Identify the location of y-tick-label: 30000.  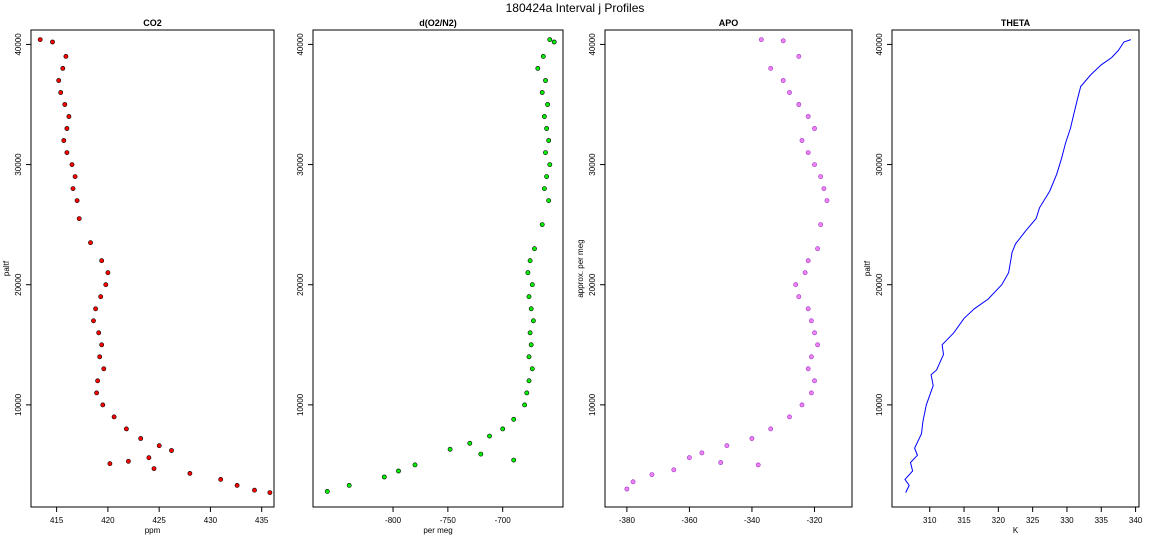
(18, 164).